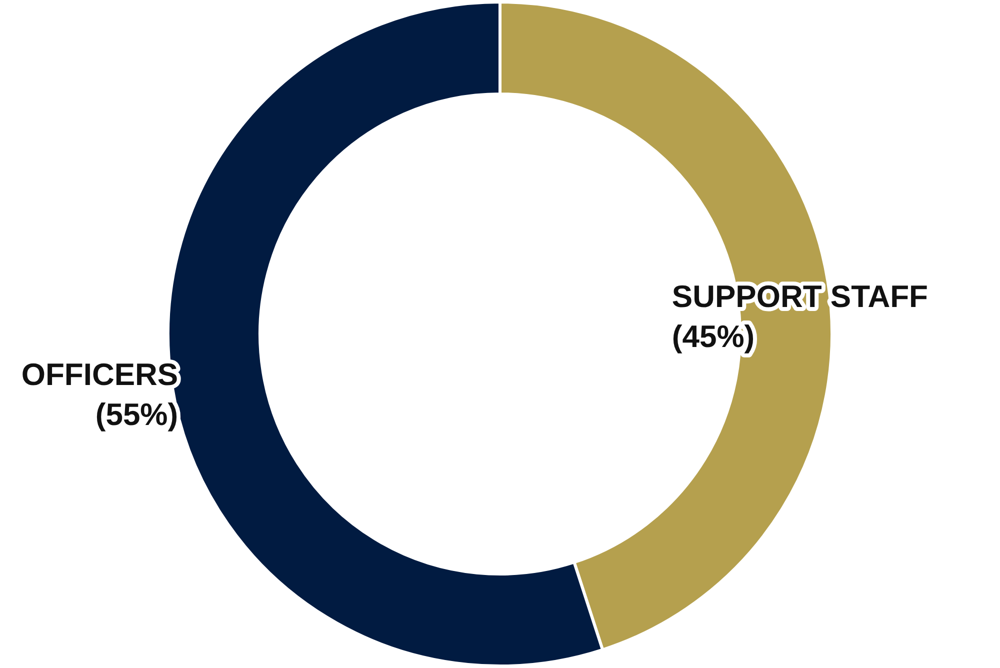 Image resolution: width=1000 pixels, height=668 pixels. What do you see at coordinates (136, 414) in the screenshot?
I see `data-label: (55%)` at bounding box center [136, 414].